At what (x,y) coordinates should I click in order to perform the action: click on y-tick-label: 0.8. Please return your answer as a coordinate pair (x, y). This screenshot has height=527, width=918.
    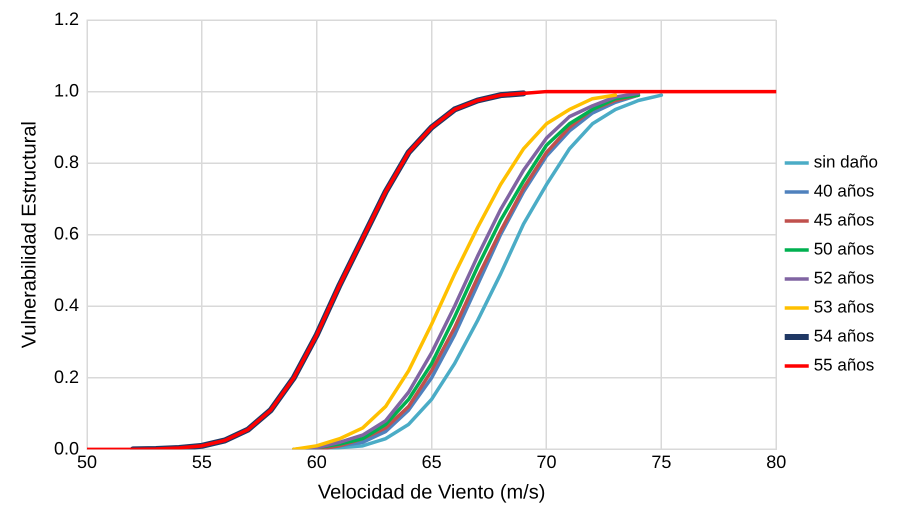
    Looking at the image, I should click on (67, 162).